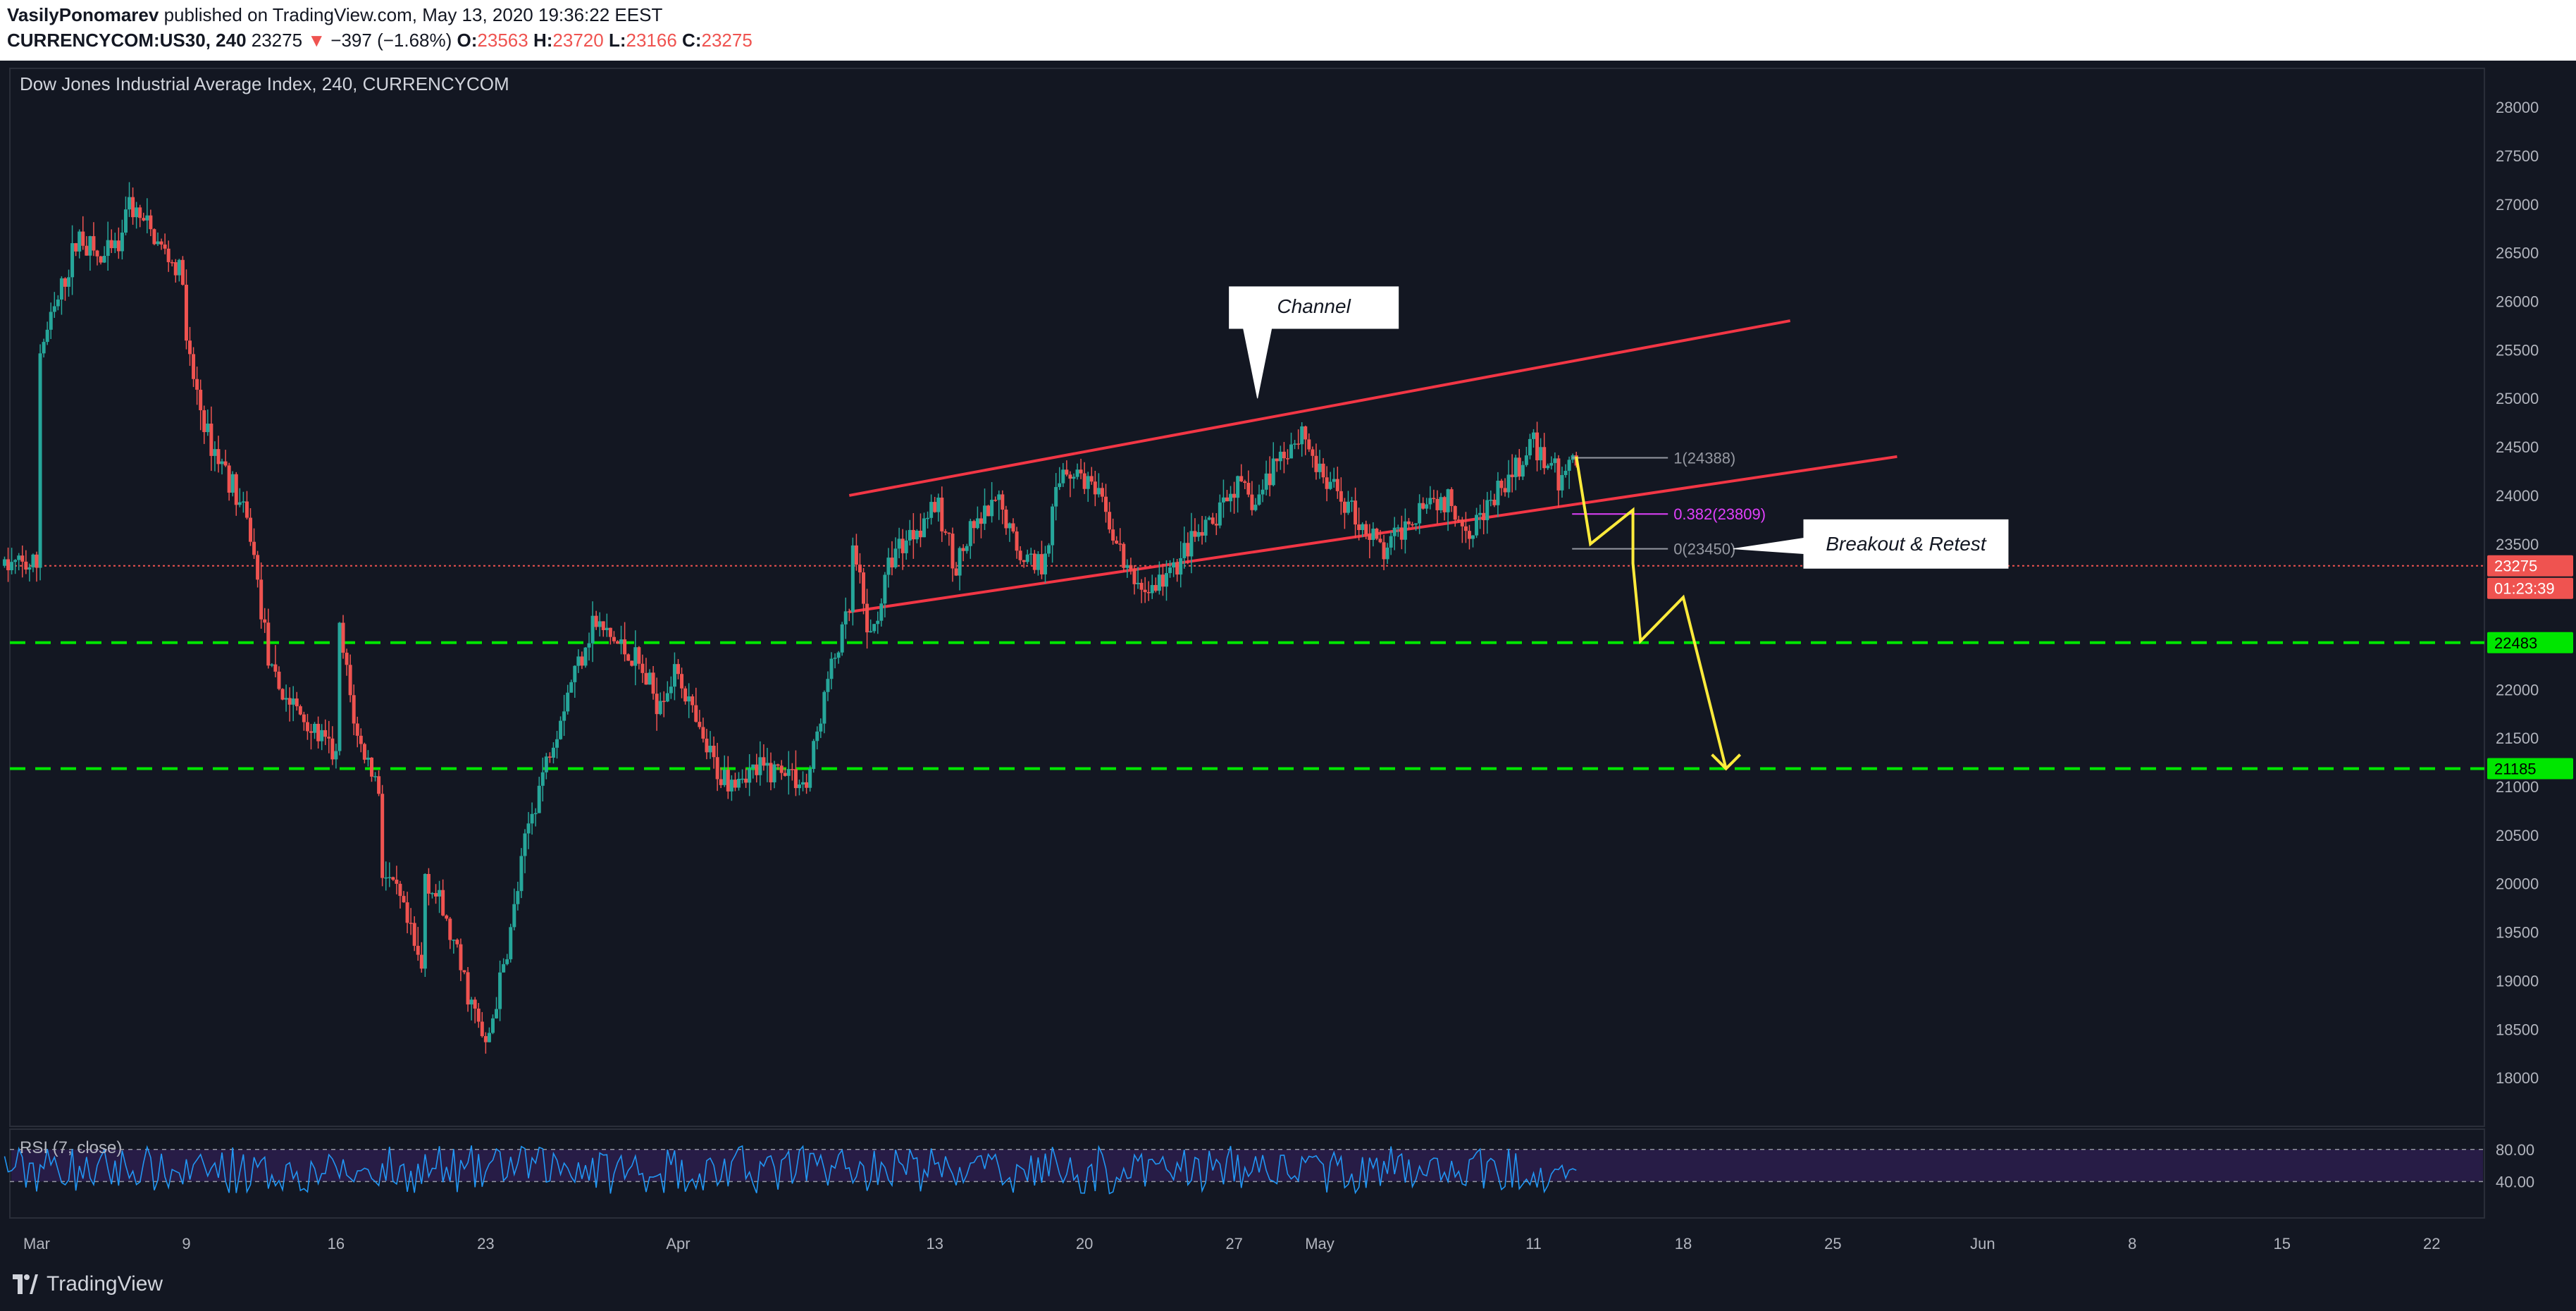  What do you see at coordinates (1719, 514) in the screenshot?
I see `fib-level-label: 0.382(23809)` at bounding box center [1719, 514].